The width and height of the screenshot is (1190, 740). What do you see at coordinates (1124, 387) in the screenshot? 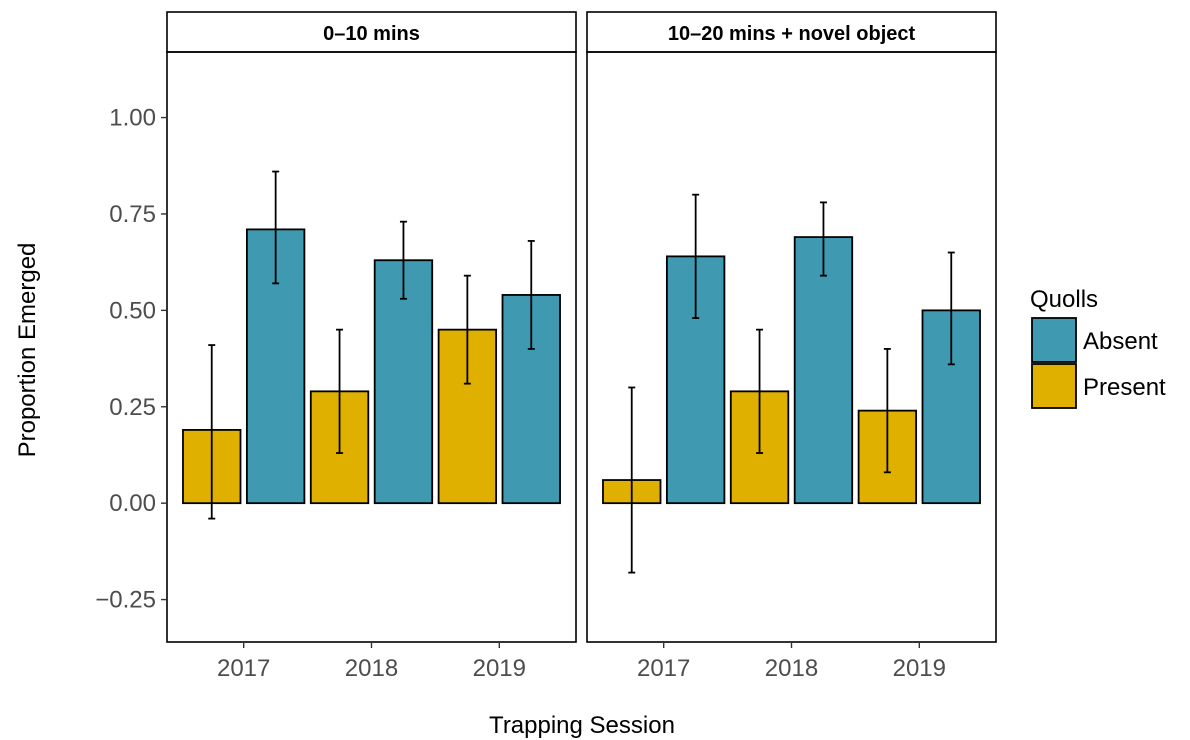
I see `legend-label-present: Present` at bounding box center [1124, 387].